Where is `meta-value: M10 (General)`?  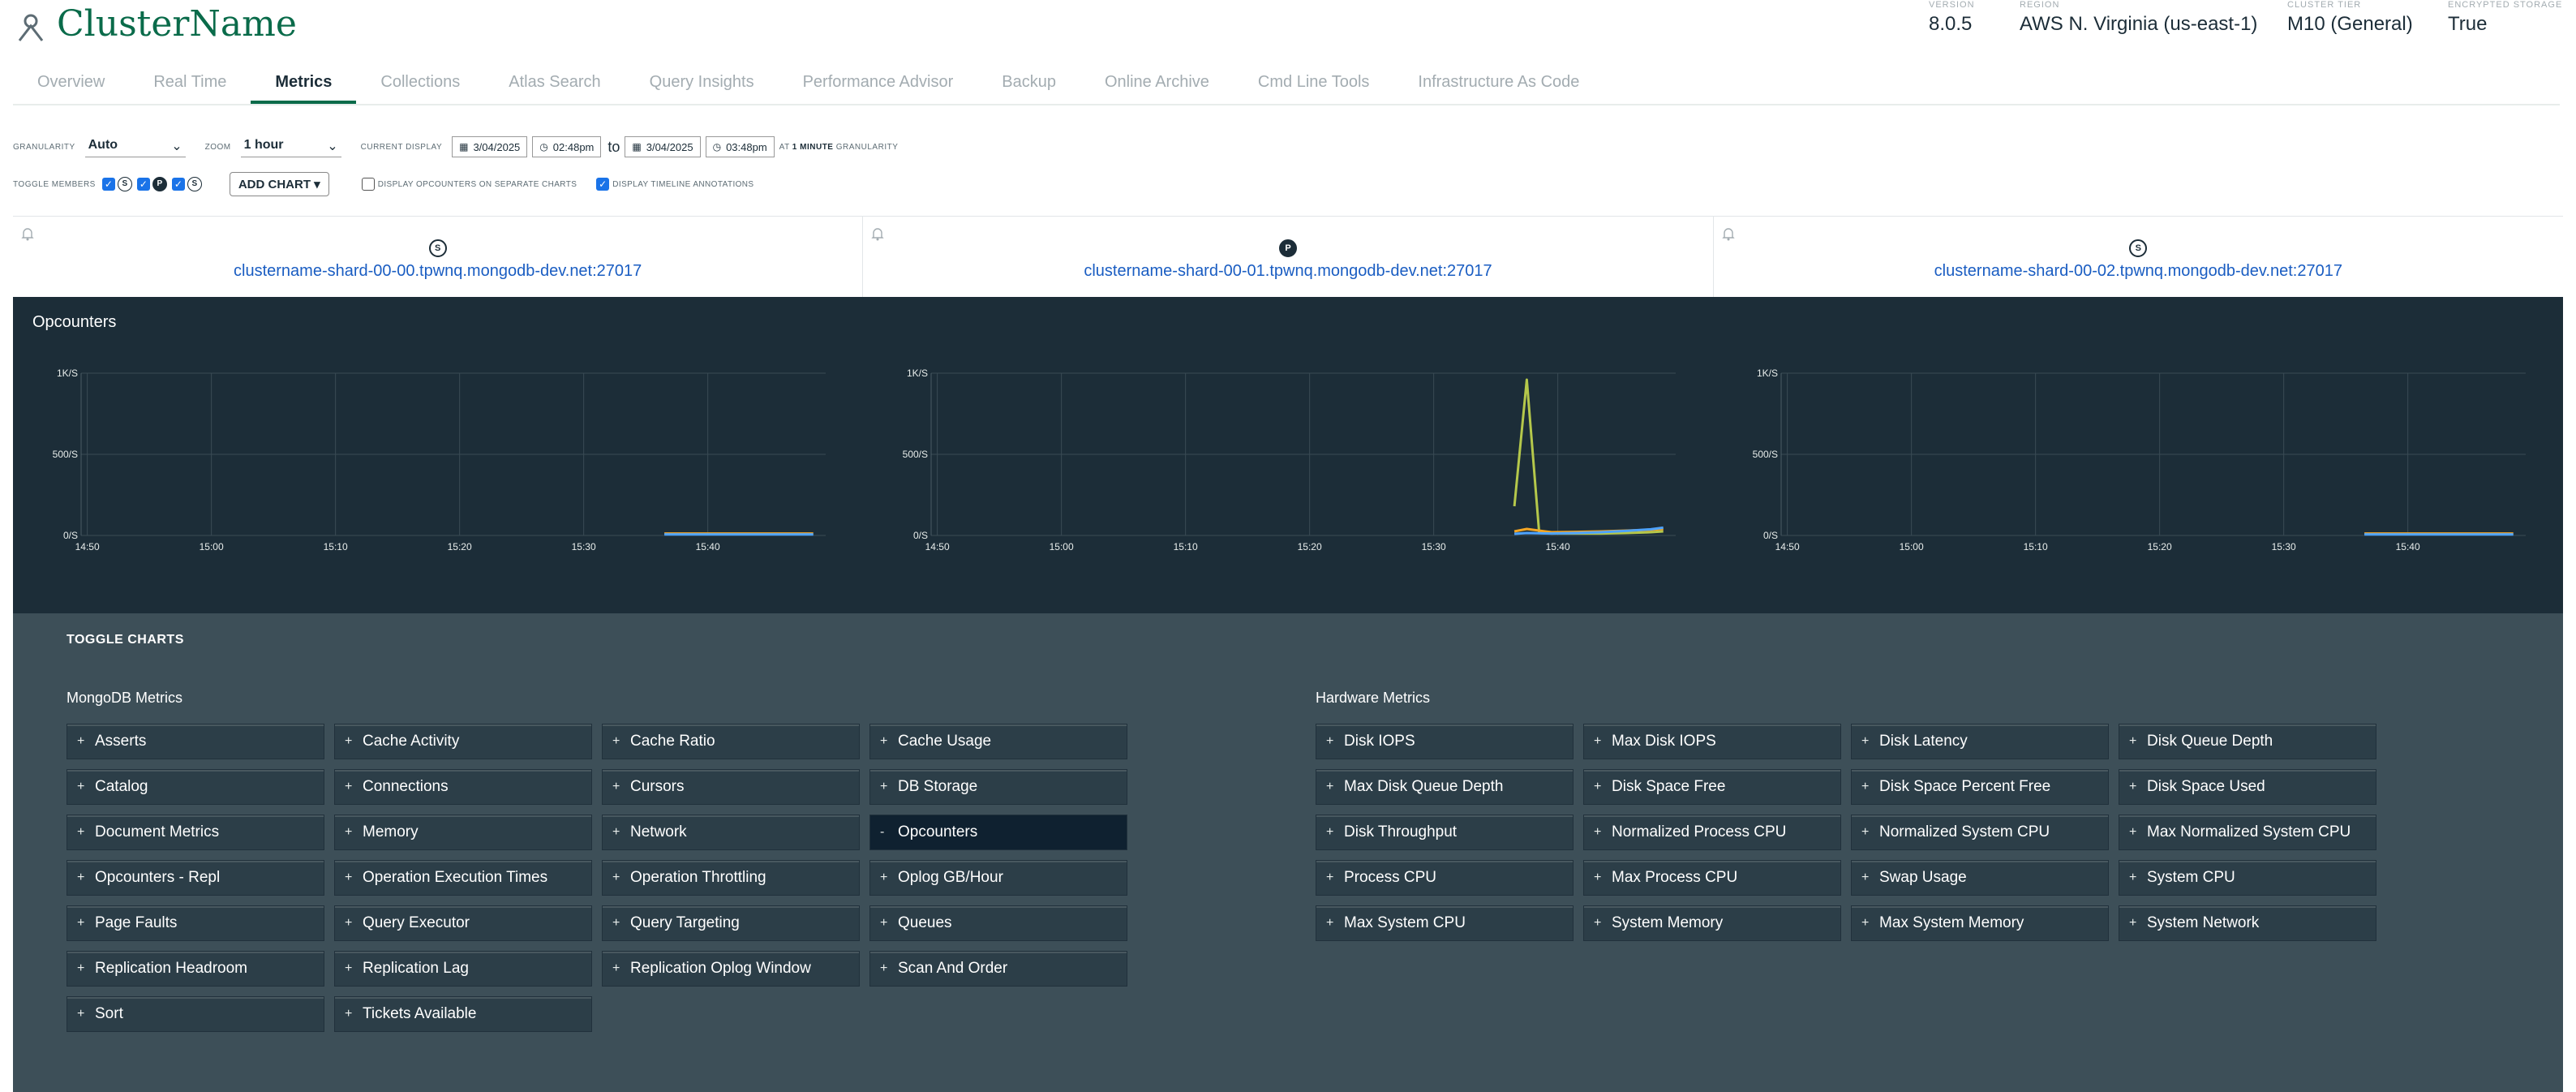
meta-value: M10 (General) is located at coordinates (2350, 24).